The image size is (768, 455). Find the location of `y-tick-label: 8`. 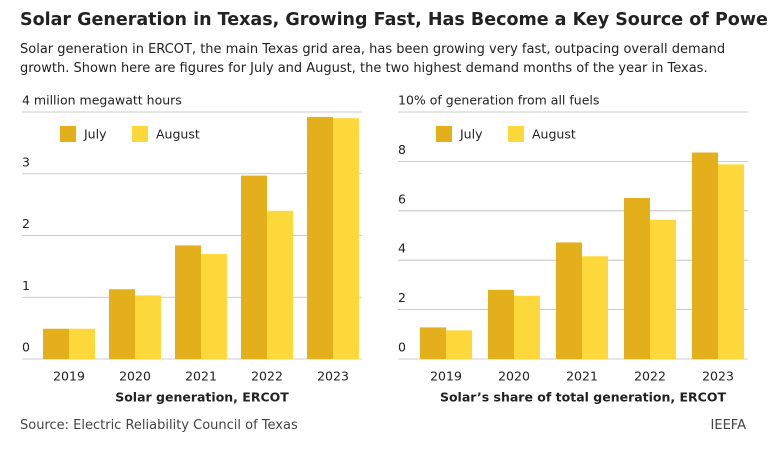

y-tick-label: 8 is located at coordinates (402, 149).